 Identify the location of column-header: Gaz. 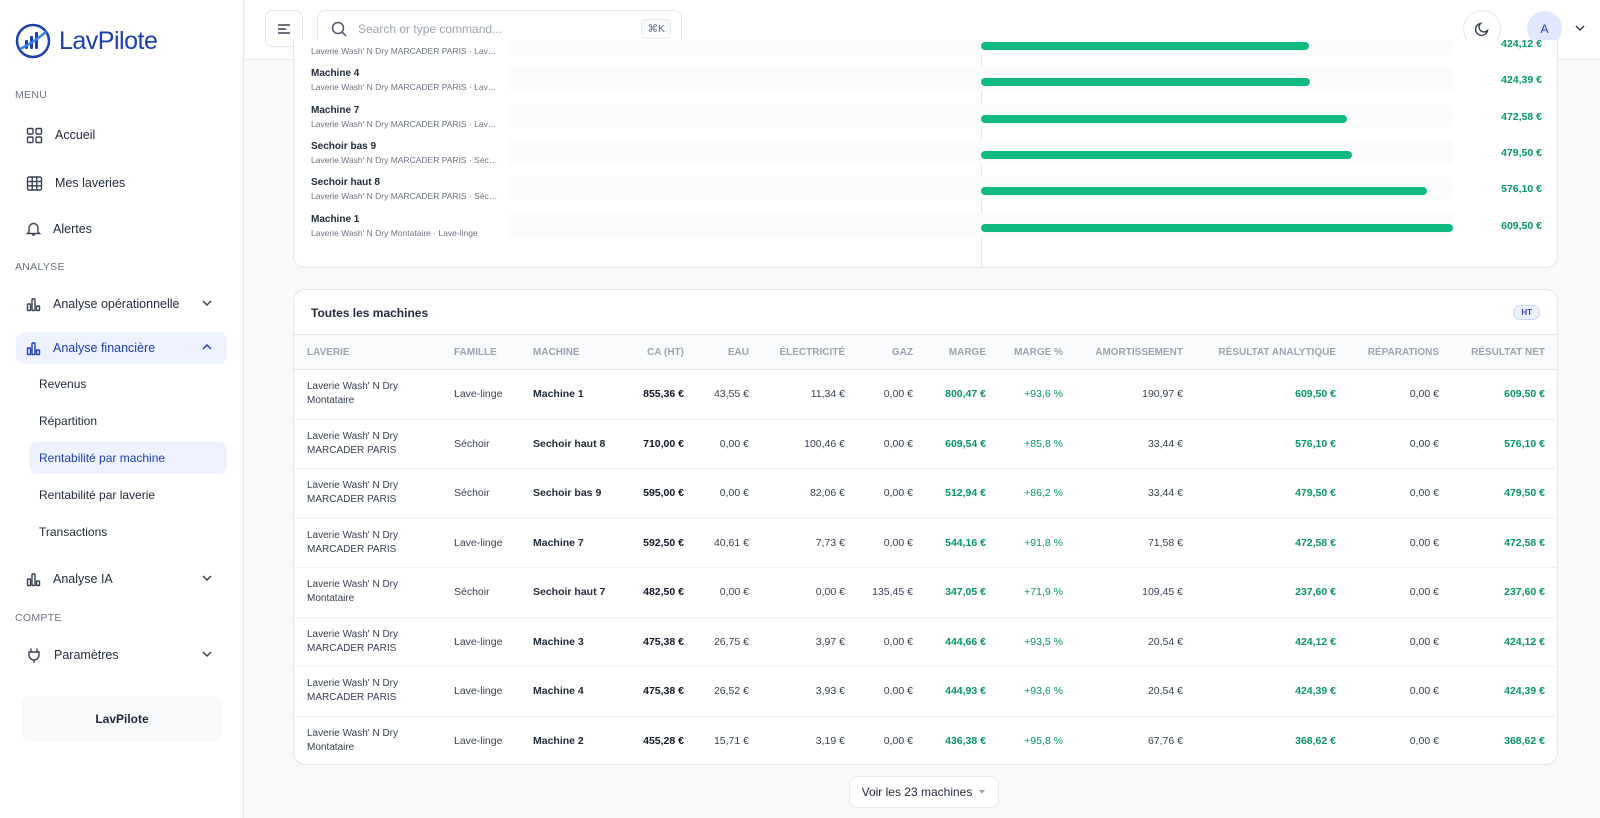
(893, 352).